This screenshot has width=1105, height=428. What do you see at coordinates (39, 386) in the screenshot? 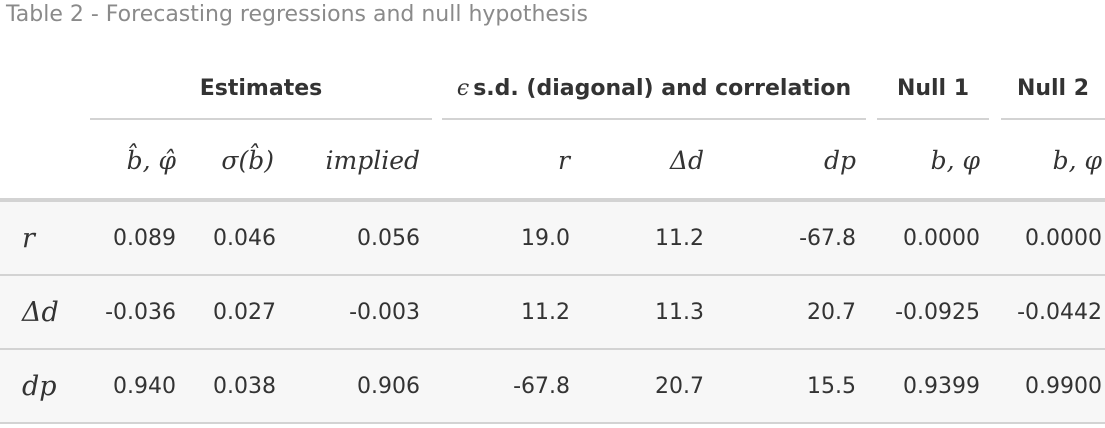
I see `row-label: dp` at bounding box center [39, 386].